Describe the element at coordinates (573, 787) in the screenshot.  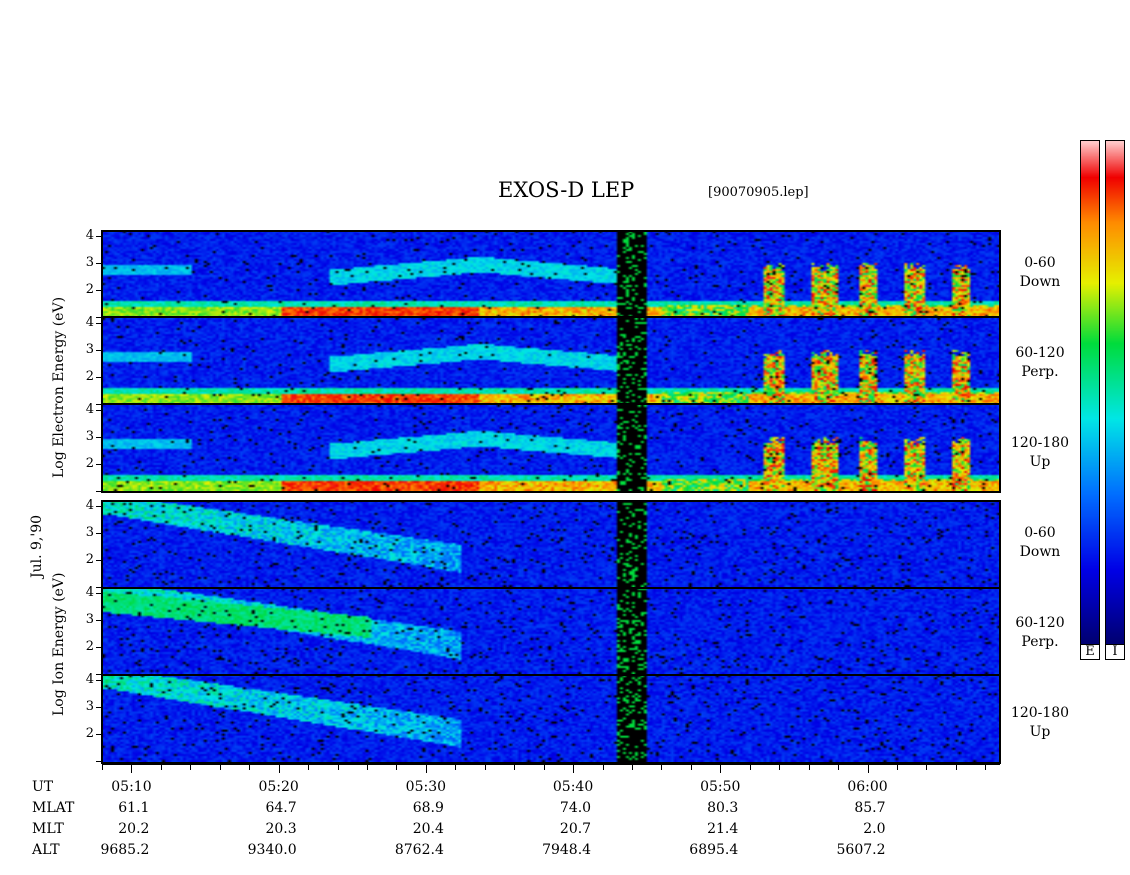
I see `x-tick-label: 05:40` at that location.